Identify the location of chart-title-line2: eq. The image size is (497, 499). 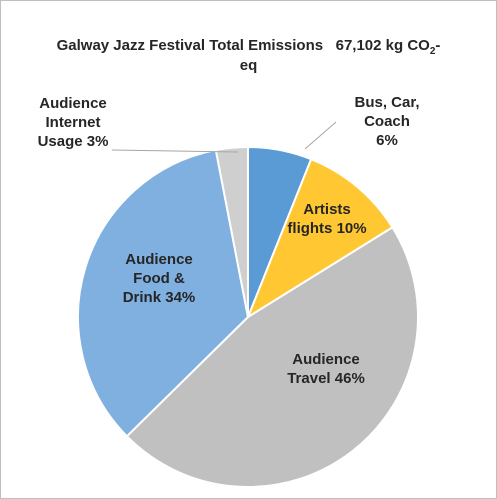
(248, 65).